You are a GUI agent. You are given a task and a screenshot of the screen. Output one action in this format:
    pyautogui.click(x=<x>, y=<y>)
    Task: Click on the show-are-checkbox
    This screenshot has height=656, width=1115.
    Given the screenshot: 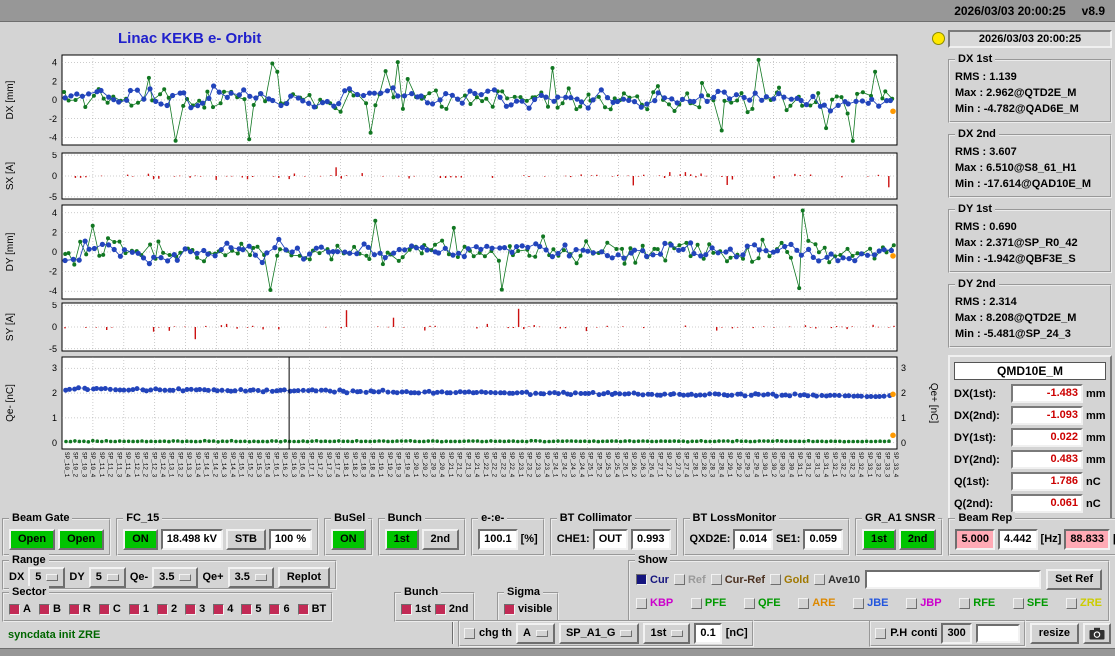 What is the action you would take?
    pyautogui.click(x=804, y=603)
    